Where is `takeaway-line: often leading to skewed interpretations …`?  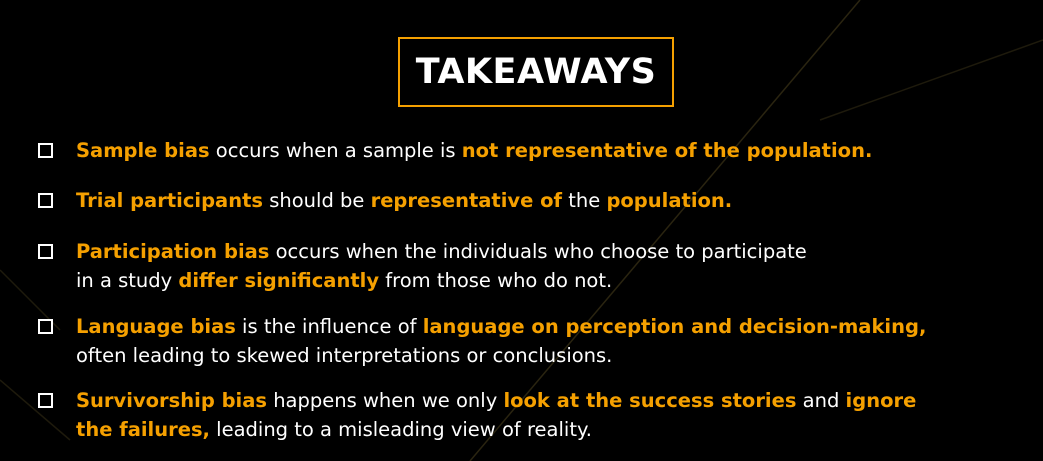
takeaway-line: often leading to skewed interpretations … is located at coordinates (344, 356).